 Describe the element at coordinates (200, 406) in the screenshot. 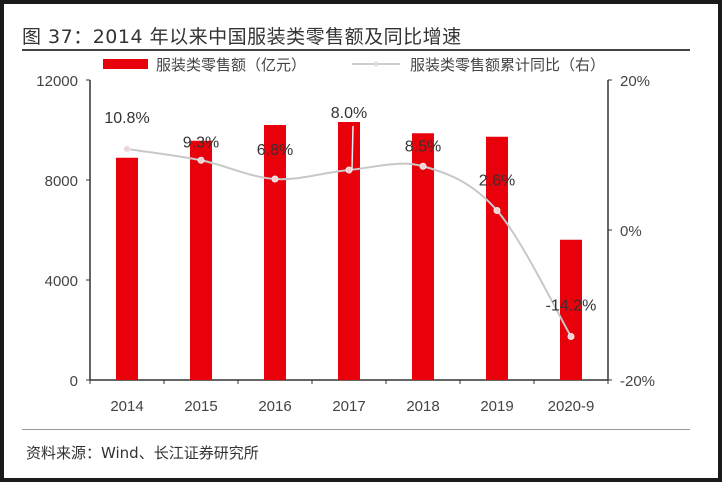

I see `x-tick-label: 2015` at that location.